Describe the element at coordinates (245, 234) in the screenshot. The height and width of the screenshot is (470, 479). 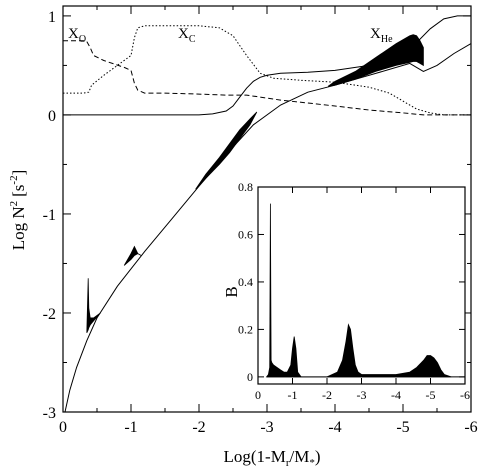
I see `inset-y-tick-label-3: 0.6` at that location.